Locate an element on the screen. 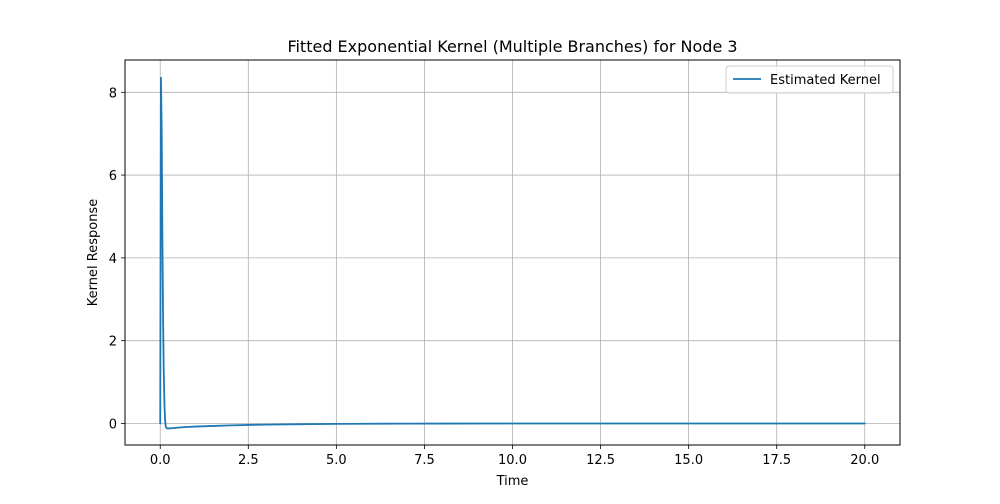  x-tick-label: 5.0 is located at coordinates (336, 460).